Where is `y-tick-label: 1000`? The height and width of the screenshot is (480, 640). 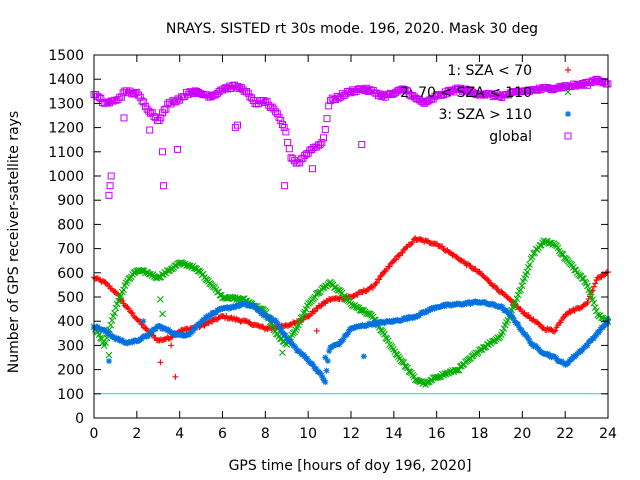 y-tick-label: 1000 is located at coordinates (66, 177).